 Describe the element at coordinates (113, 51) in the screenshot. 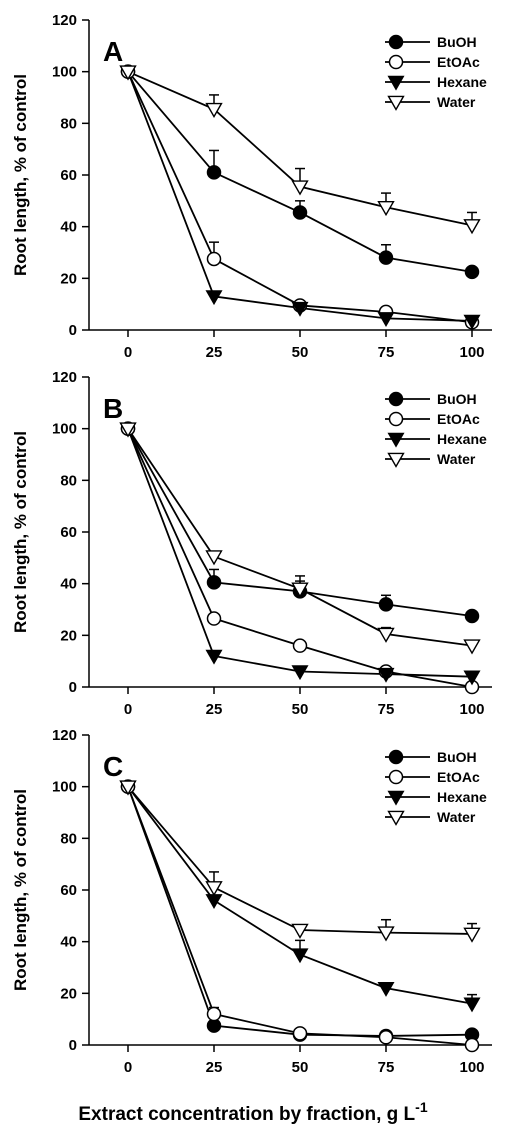

I see `panel-label: A` at that location.